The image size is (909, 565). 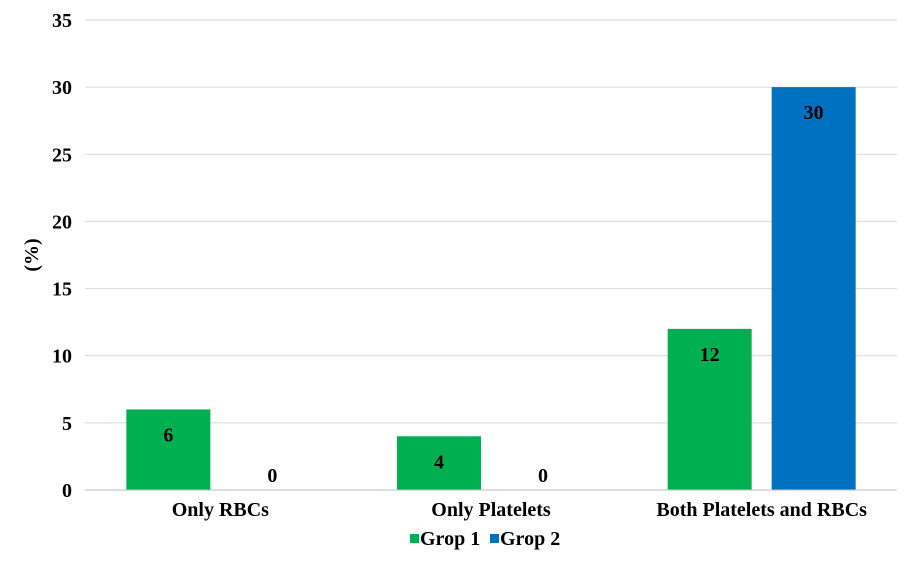 I want to click on data-label: 30, so click(x=814, y=113).